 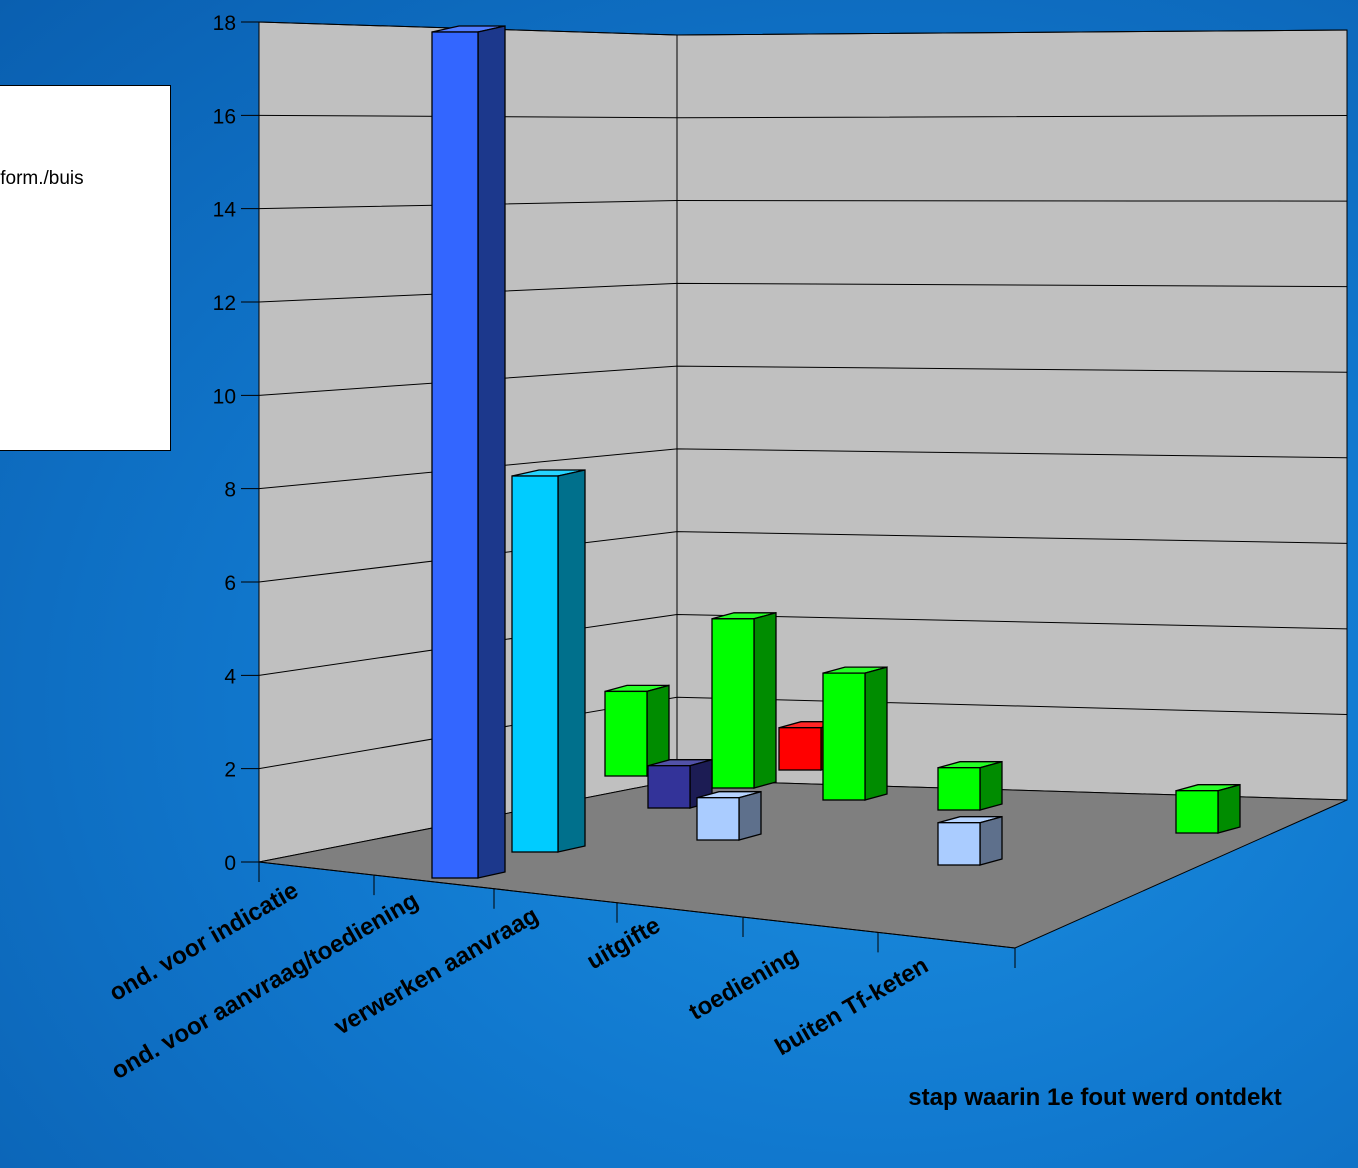 I want to click on y-tick-label: 10, so click(x=224, y=396).